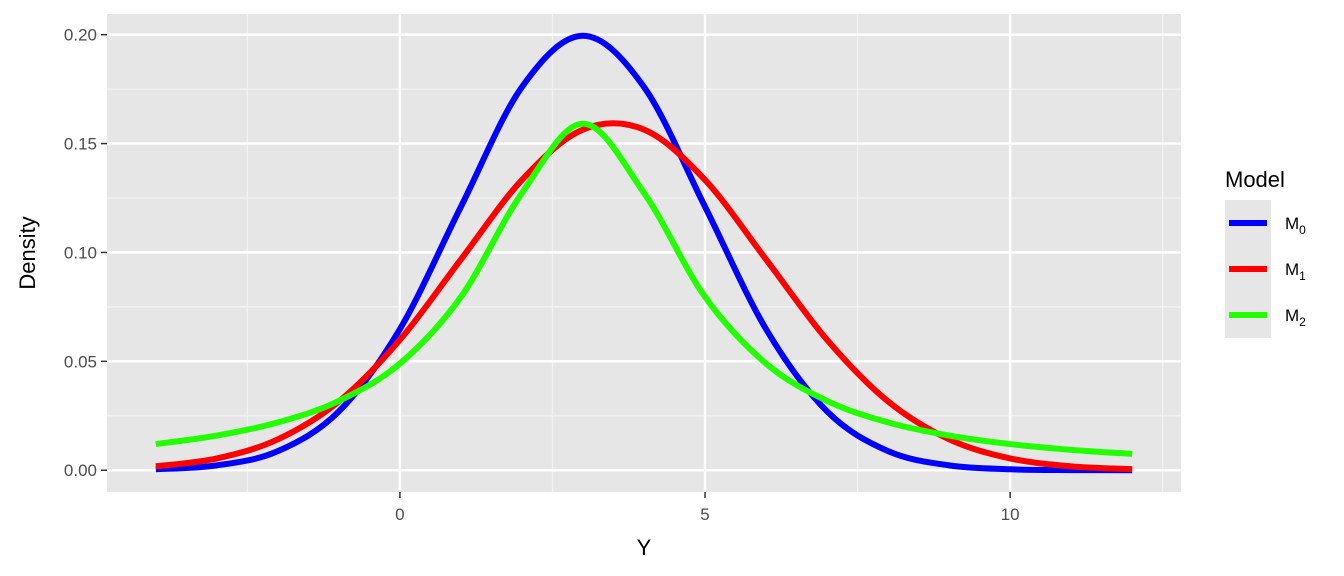 Image resolution: width=1344 pixels, height=576 pixels. Describe the element at coordinates (27, 252) in the screenshot. I see `y-axis-title: Density` at that location.